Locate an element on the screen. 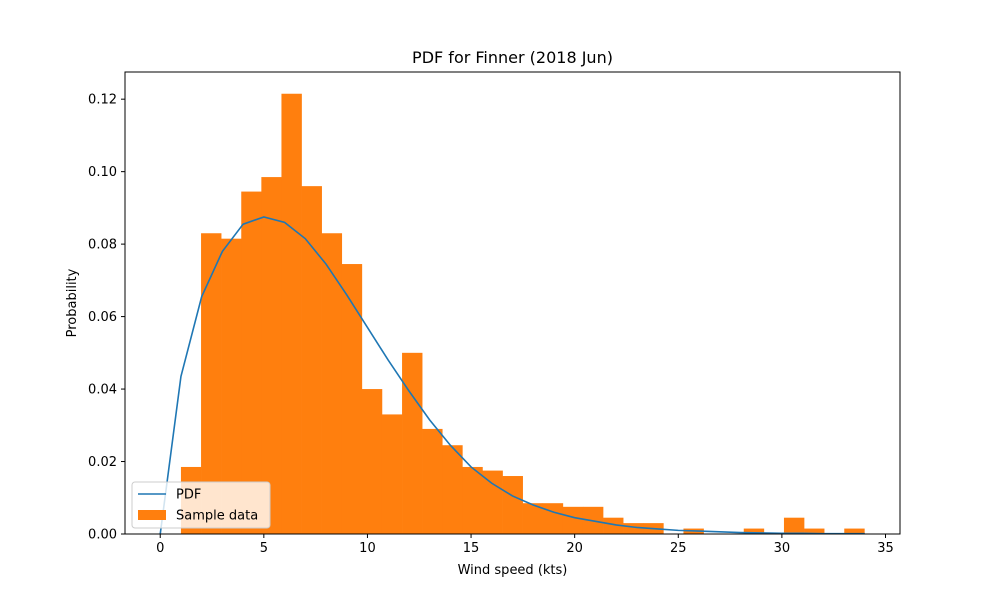 The image size is (1000, 600). x-tick-label: 0 is located at coordinates (160, 548).